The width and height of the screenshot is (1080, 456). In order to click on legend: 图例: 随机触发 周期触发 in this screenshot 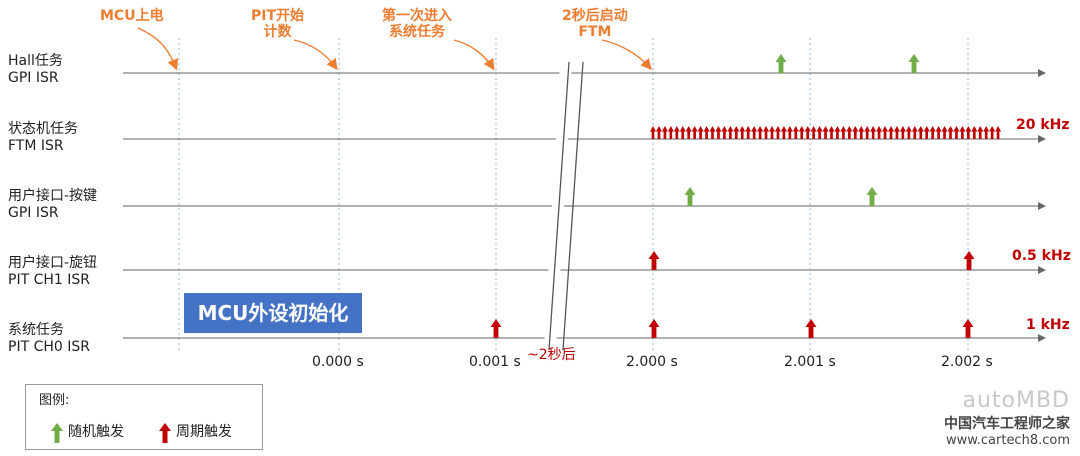, I will do `click(144, 417)`.